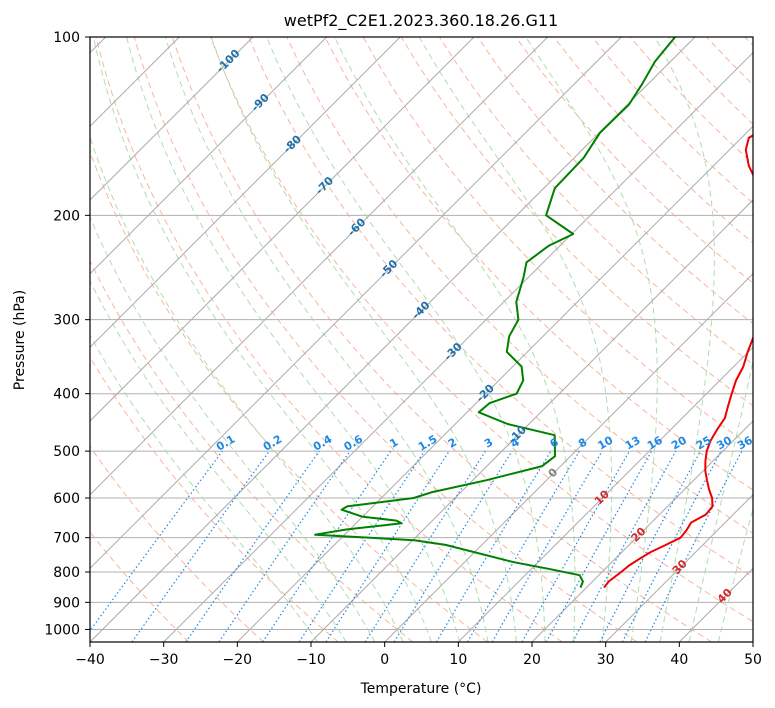 This screenshot has width=775, height=708. I want to click on x-tick-label: 10, so click(458, 660).